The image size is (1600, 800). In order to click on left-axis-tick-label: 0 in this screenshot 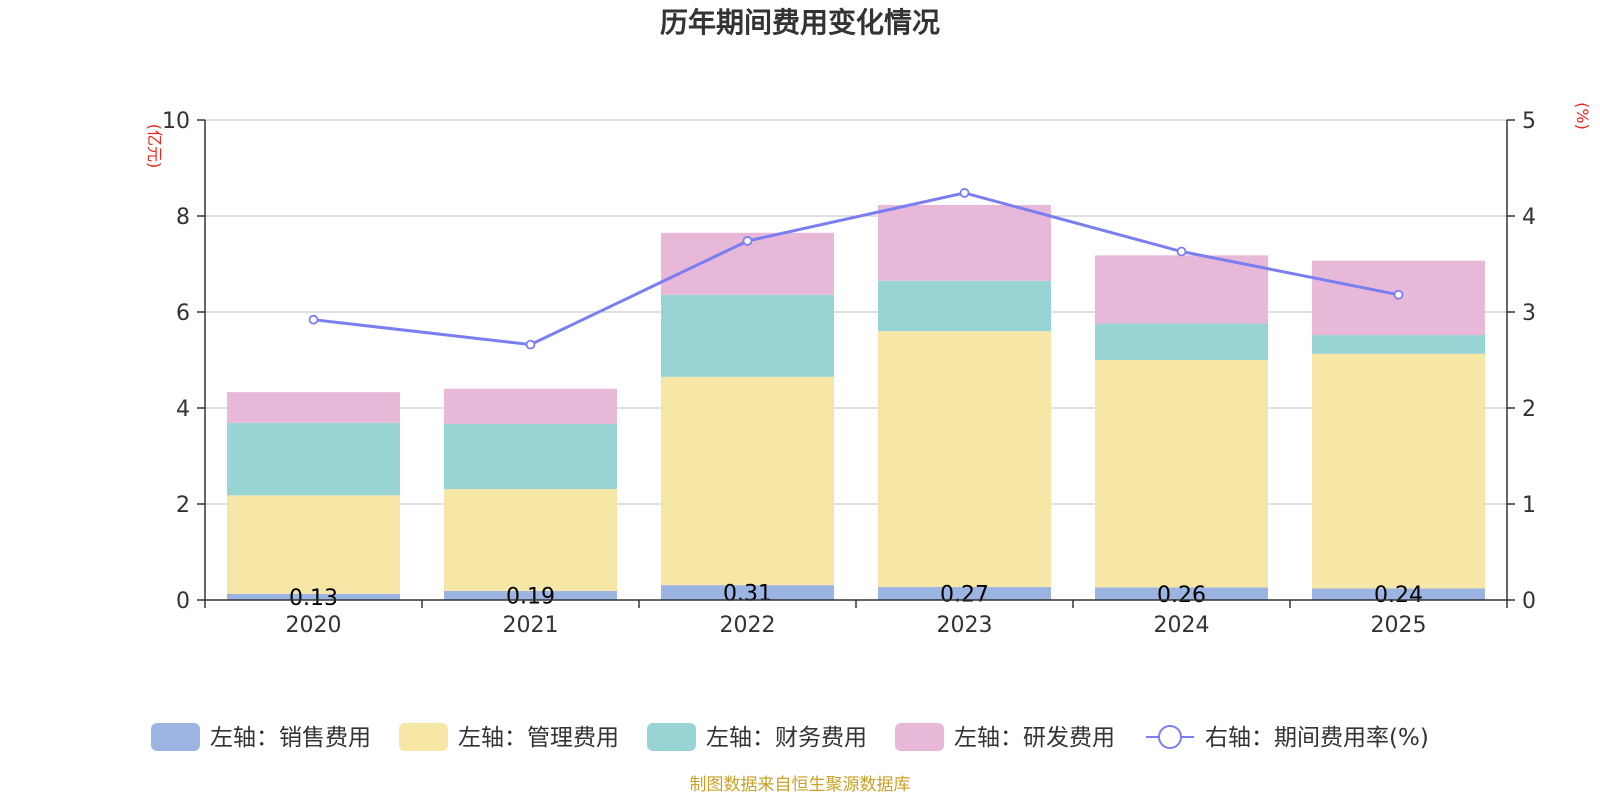, I will do `click(183, 601)`.